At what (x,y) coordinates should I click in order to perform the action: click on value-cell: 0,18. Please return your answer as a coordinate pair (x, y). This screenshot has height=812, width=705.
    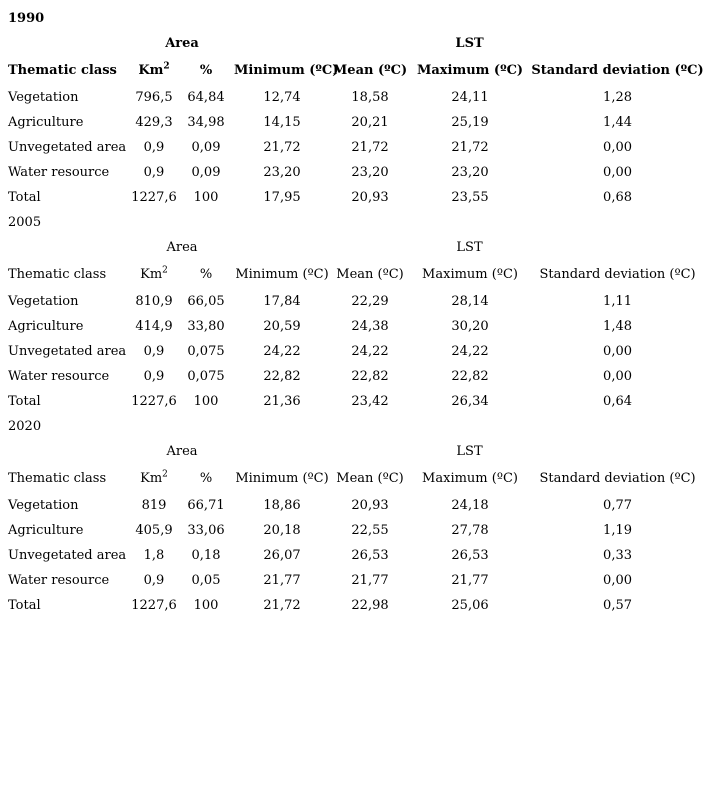
    Looking at the image, I should click on (206, 555).